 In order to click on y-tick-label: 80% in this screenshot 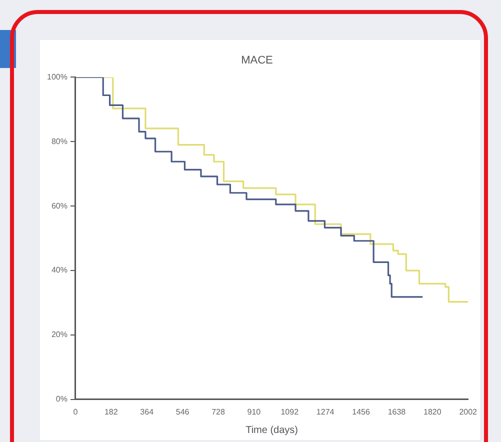, I will do `click(59, 141)`.